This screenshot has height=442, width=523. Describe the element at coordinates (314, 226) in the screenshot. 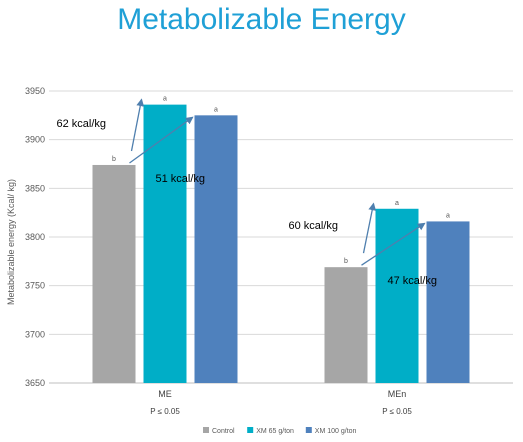

I see `difference-label: 60 kcal/kg` at that location.